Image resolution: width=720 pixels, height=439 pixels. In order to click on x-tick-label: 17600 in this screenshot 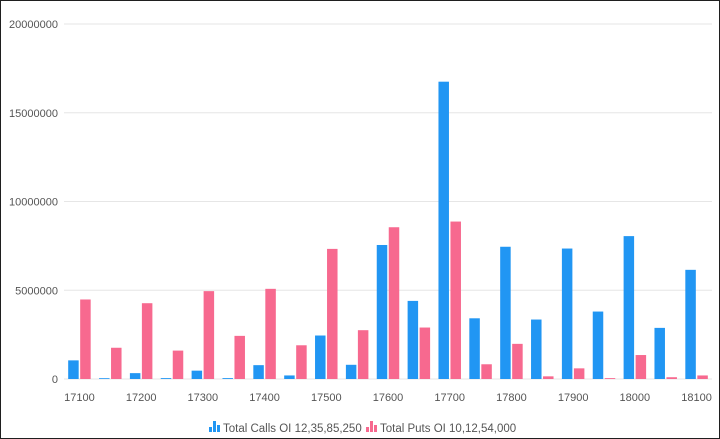, I will do `click(388, 398)`.